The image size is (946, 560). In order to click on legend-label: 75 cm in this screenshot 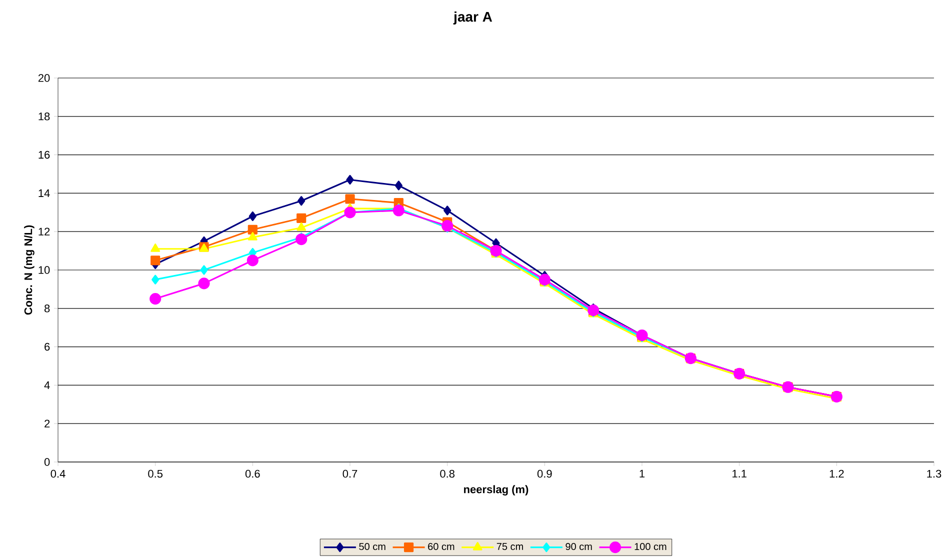, I will do `click(509, 546)`.